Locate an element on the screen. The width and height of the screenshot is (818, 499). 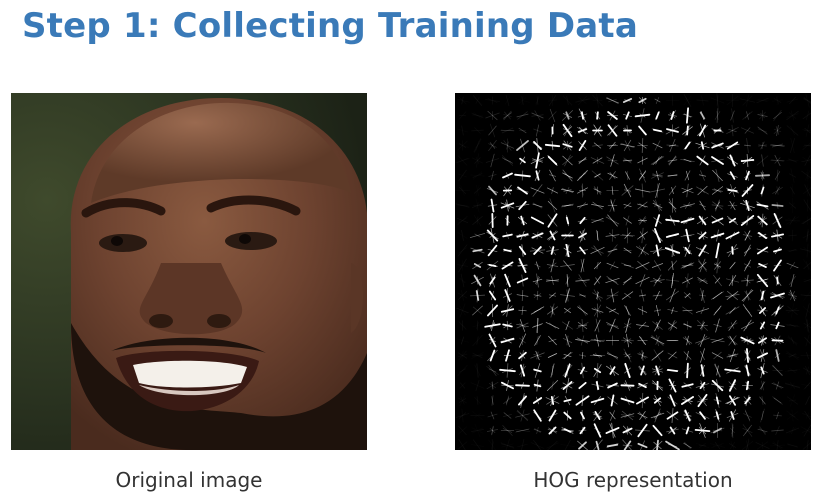
original-image-caption: Original image is located at coordinates (189, 480).